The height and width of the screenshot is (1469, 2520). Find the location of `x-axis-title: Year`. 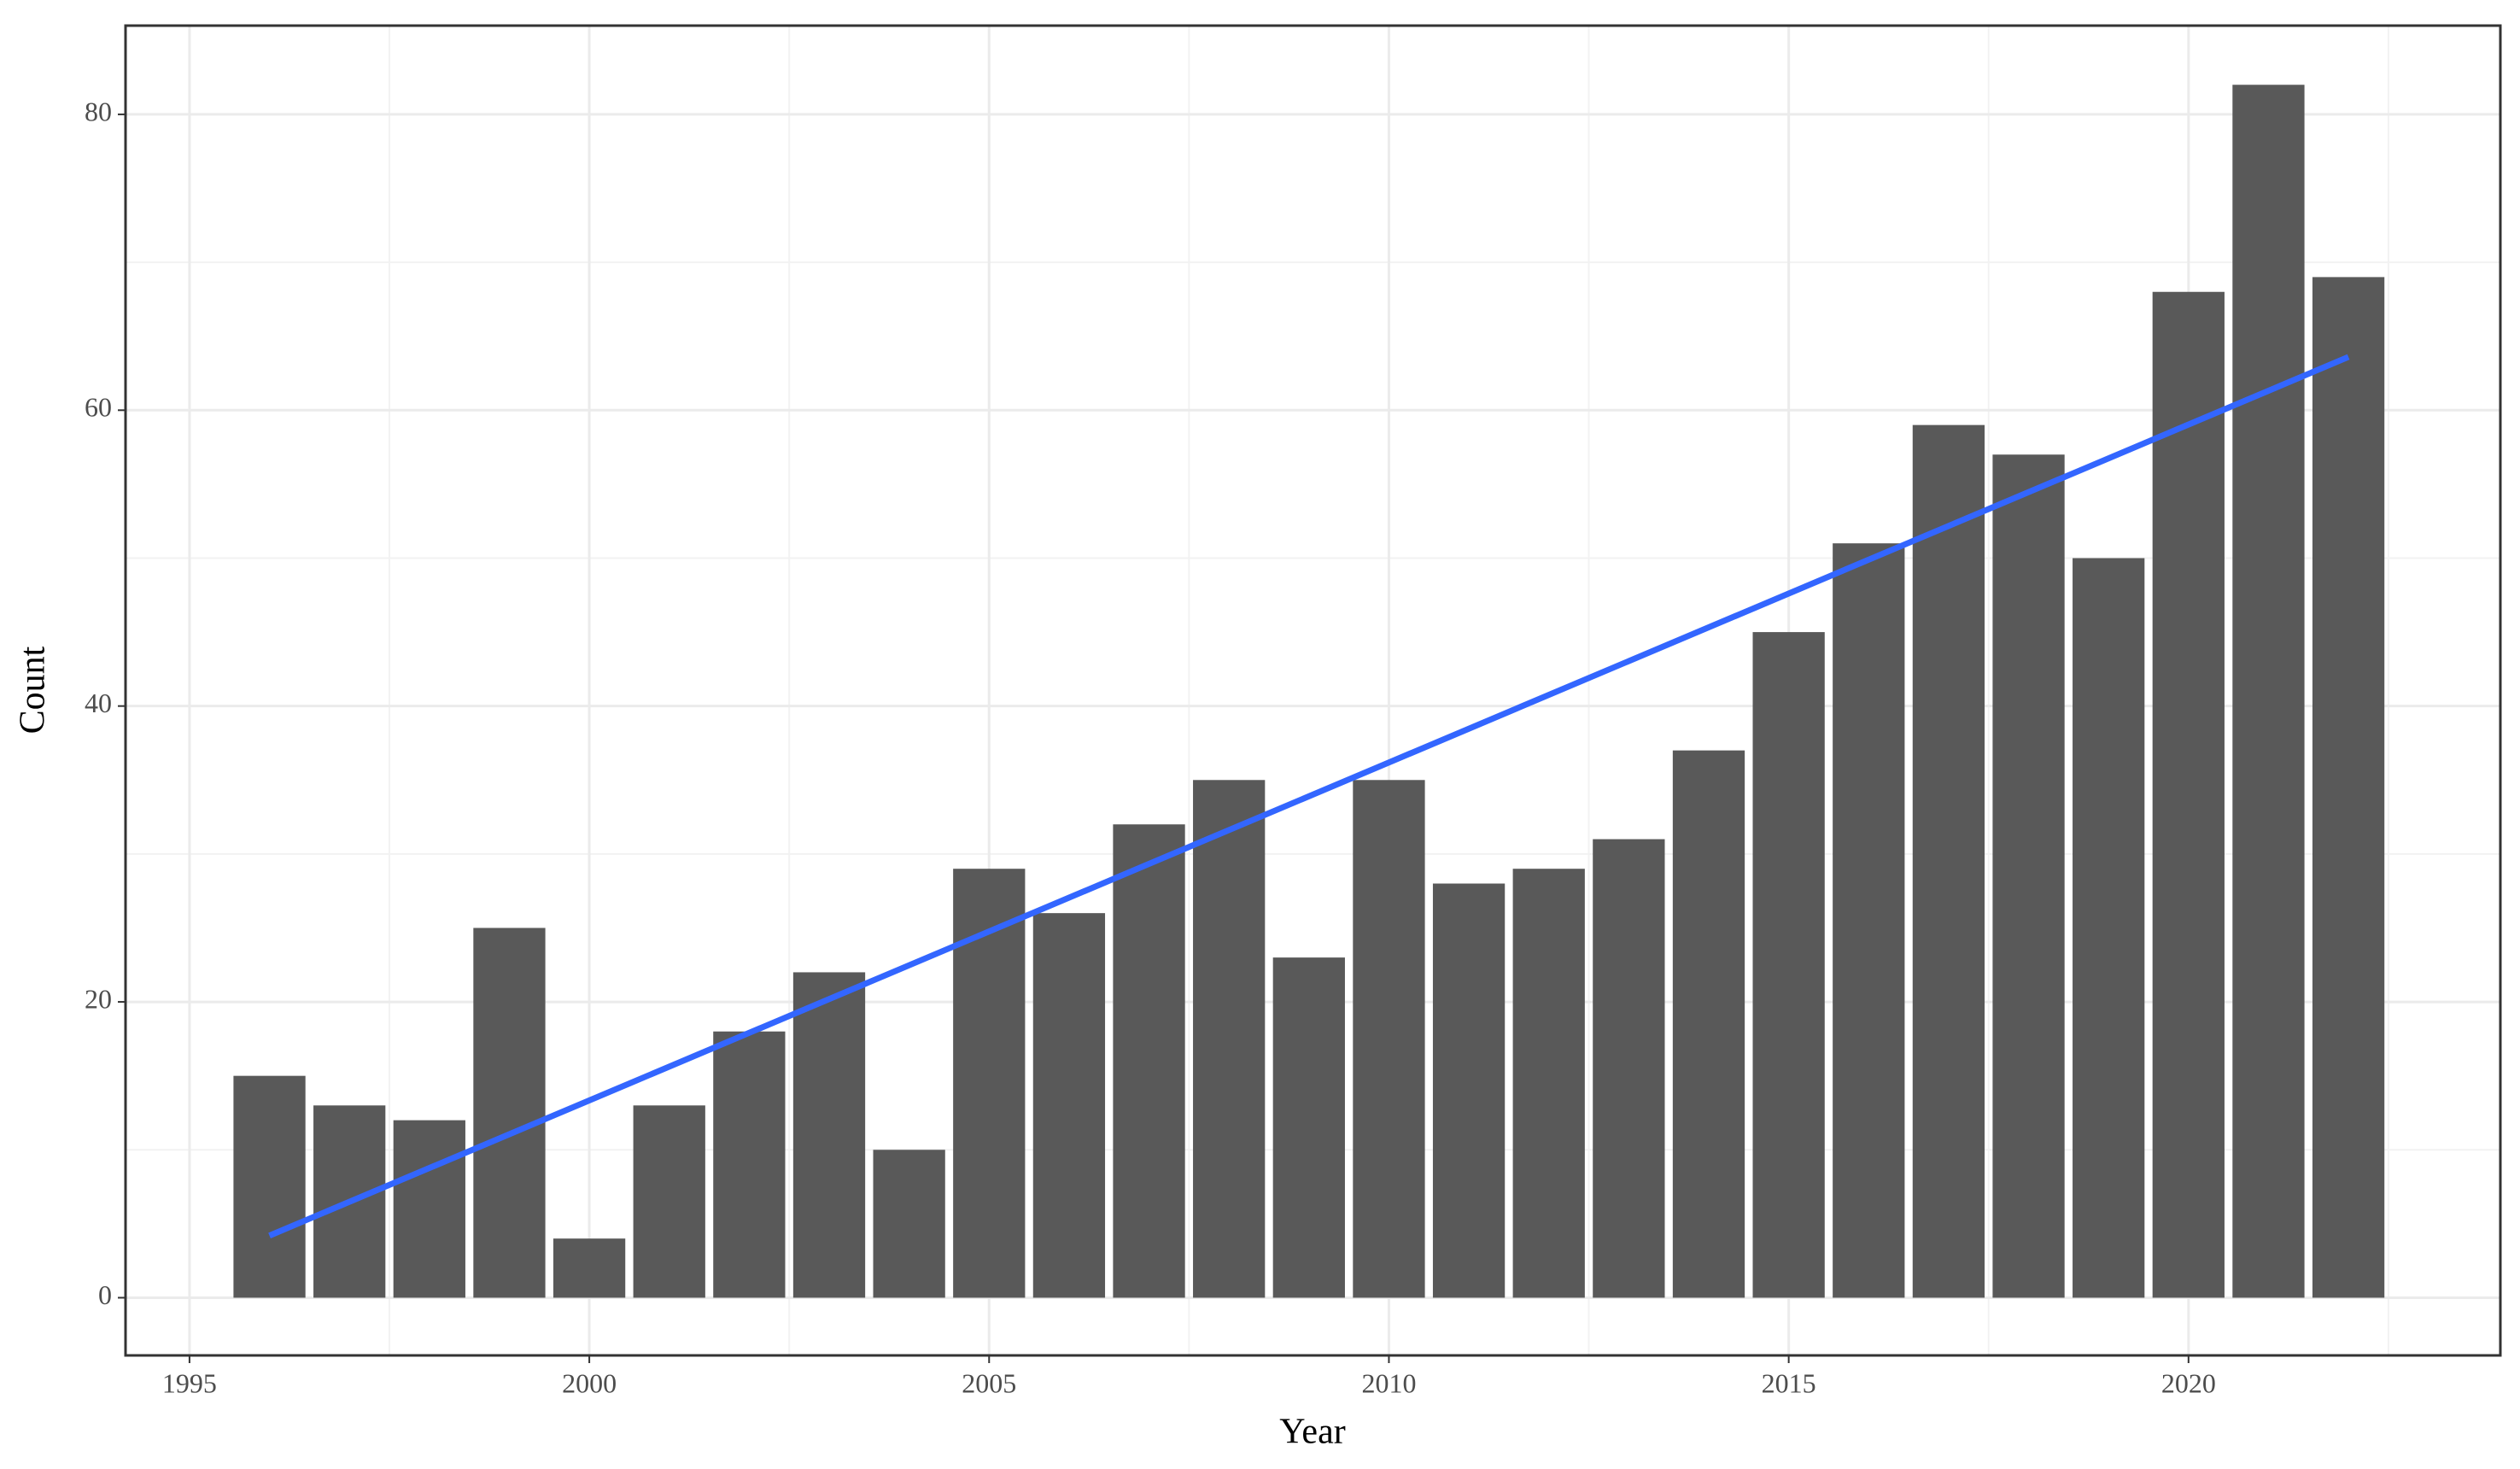

x-axis-title: Year is located at coordinates (1312, 1432).